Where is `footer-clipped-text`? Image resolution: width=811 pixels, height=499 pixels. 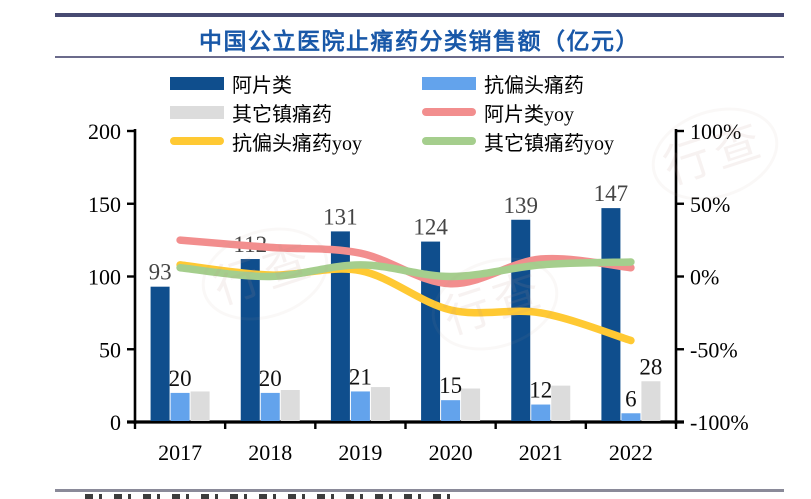
footer-clipped-text is located at coordinates (271, 496).